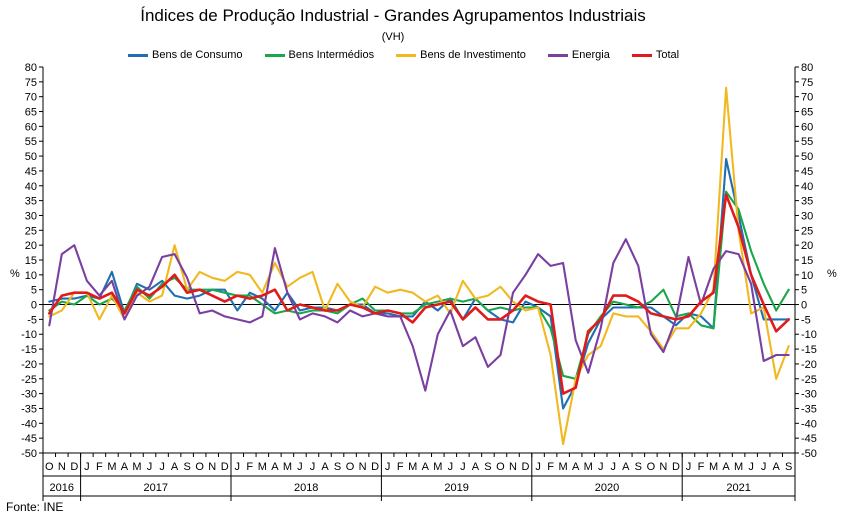 This screenshot has width=850, height=530. Describe the element at coordinates (832, 274) in the screenshot. I see `y-axis-unit-right: %` at that location.